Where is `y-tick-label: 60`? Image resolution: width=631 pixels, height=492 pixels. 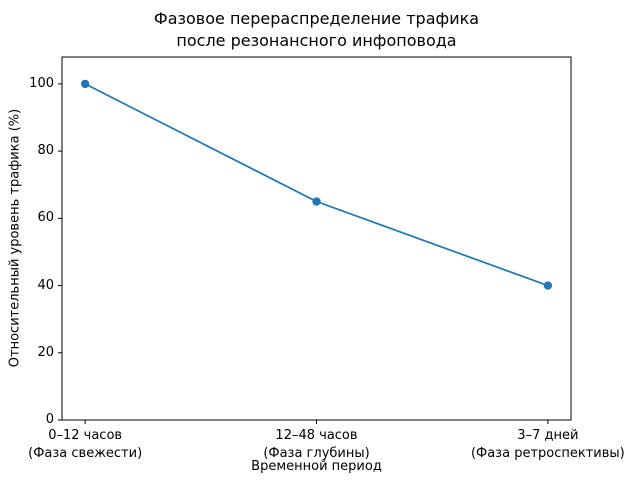 y-tick-label: 60 is located at coordinates (45, 218).